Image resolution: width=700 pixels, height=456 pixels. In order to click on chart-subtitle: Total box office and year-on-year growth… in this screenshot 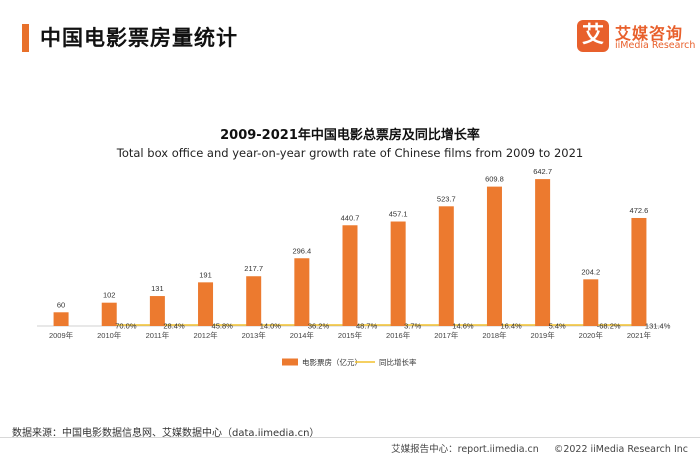, I will do `click(350, 153)`.